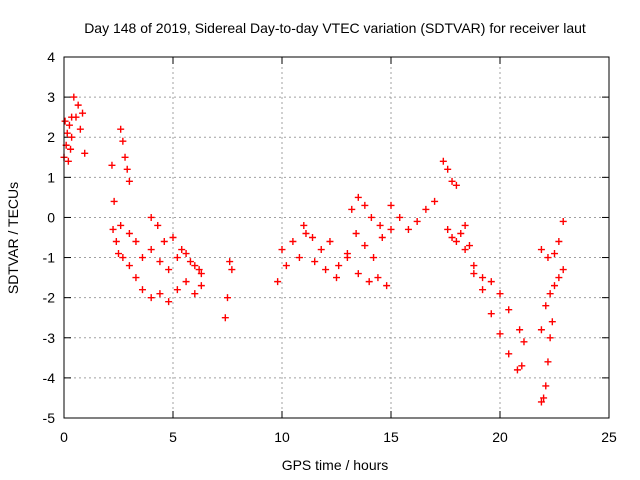  Describe the element at coordinates (175, 243) in the screenshot. I see `series-seg-4.0-6.2-c` at that location.